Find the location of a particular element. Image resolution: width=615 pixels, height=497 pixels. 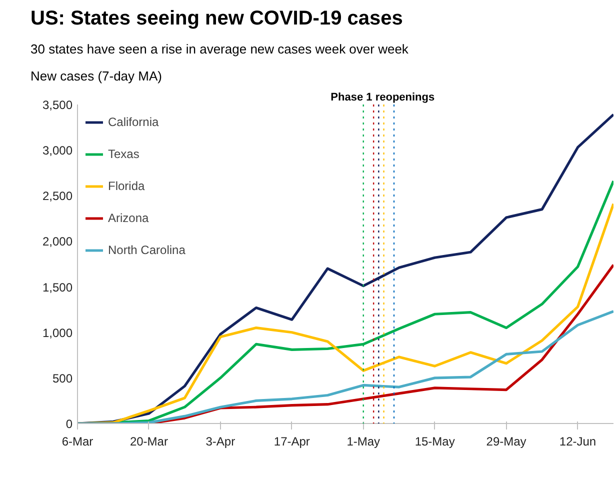

x-tick-label: 17-Apr is located at coordinates (292, 441).